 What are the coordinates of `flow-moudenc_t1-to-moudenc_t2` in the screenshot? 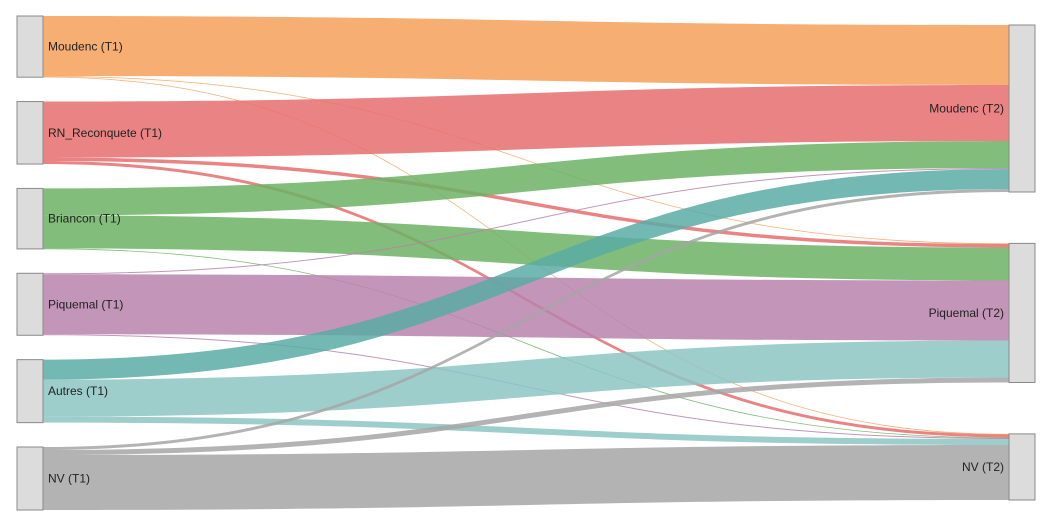 It's located at (526, 50).